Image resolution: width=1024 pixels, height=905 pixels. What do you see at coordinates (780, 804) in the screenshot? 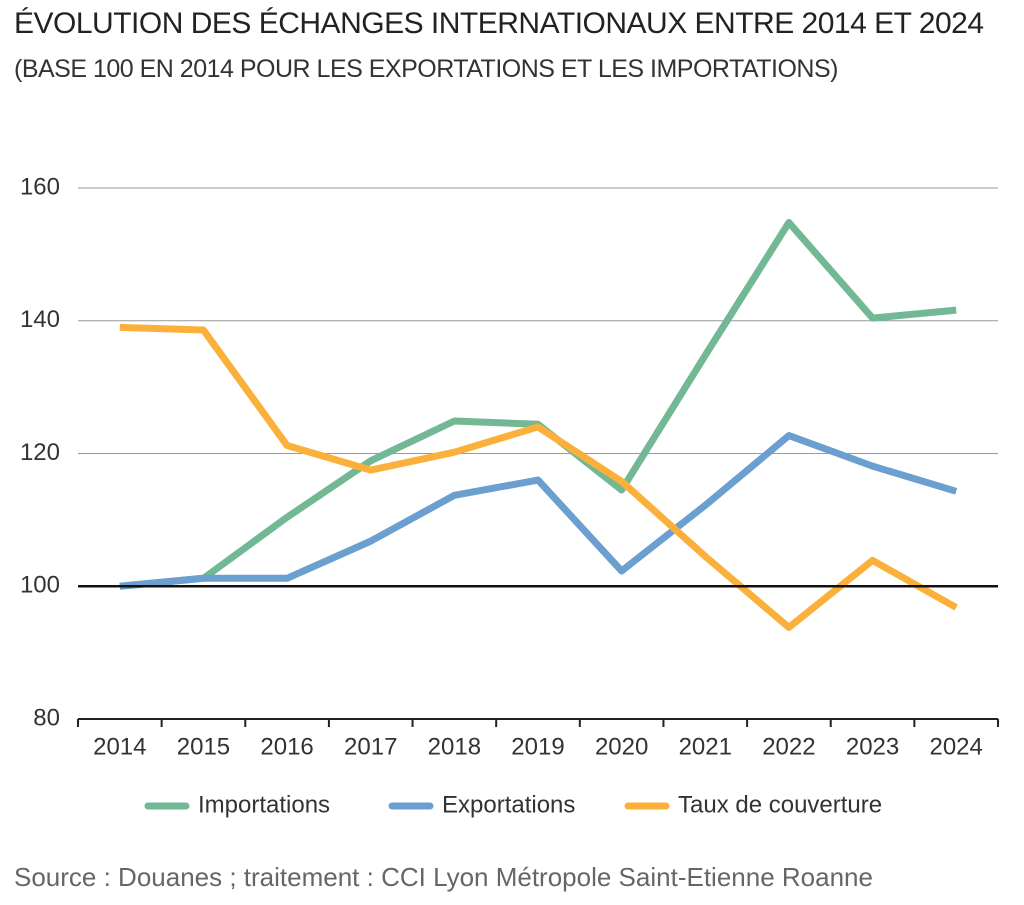
I see `legend-label: Taux de couverture` at bounding box center [780, 804].